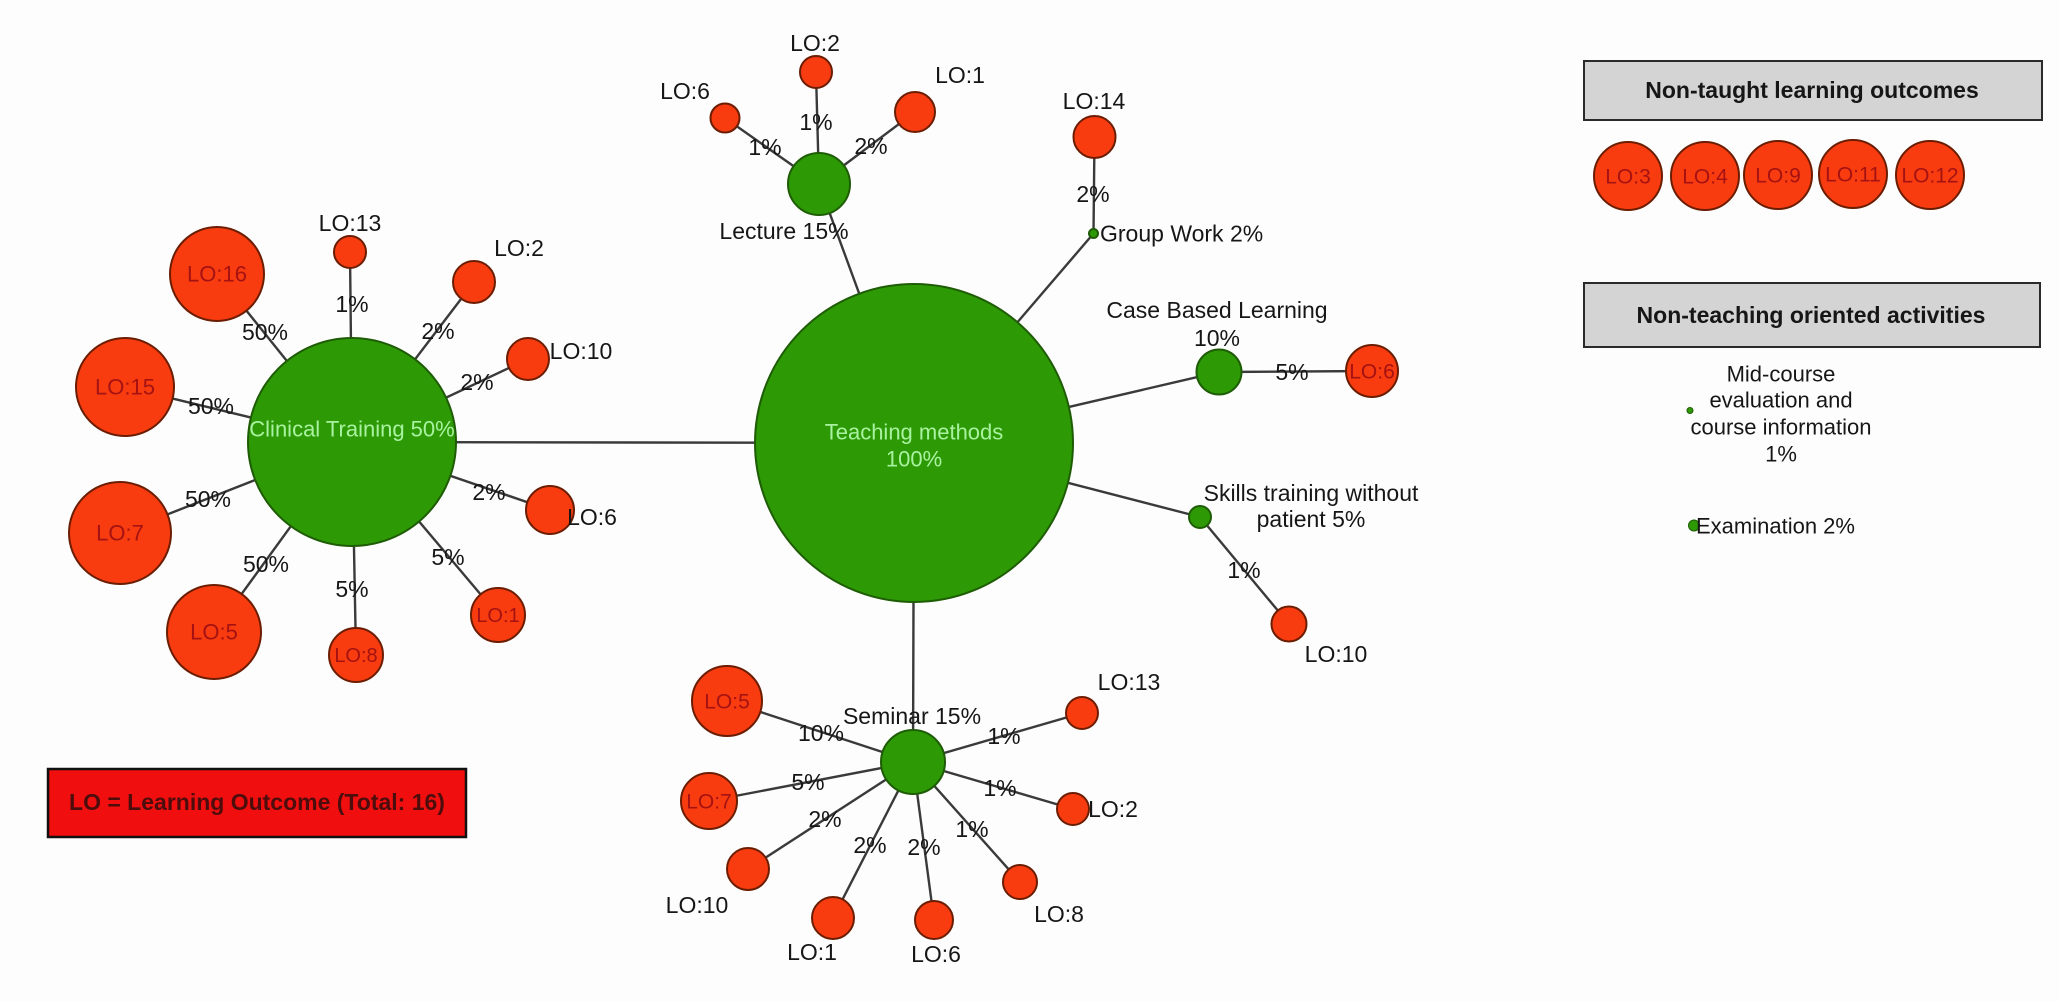  What do you see at coordinates (1811, 315) in the screenshot?
I see `svg-text:Non-teaching oriented activiti: Non-teaching oriented activities` at bounding box center [1811, 315].